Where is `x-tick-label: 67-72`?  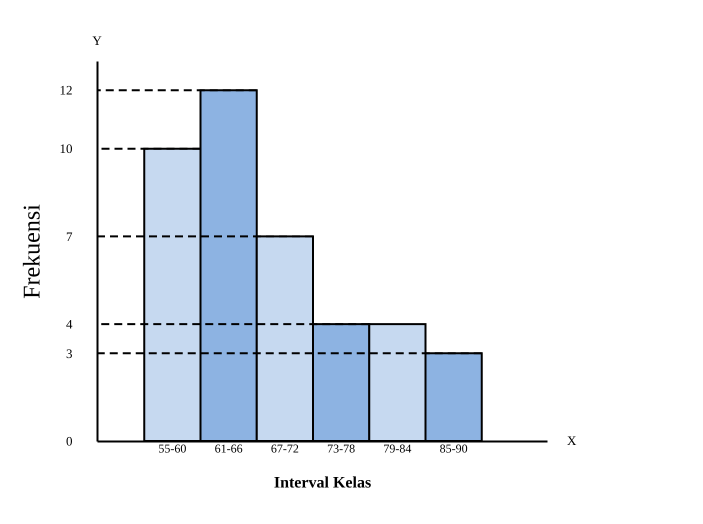
x-tick-label: 67-72 is located at coordinates (284, 449).